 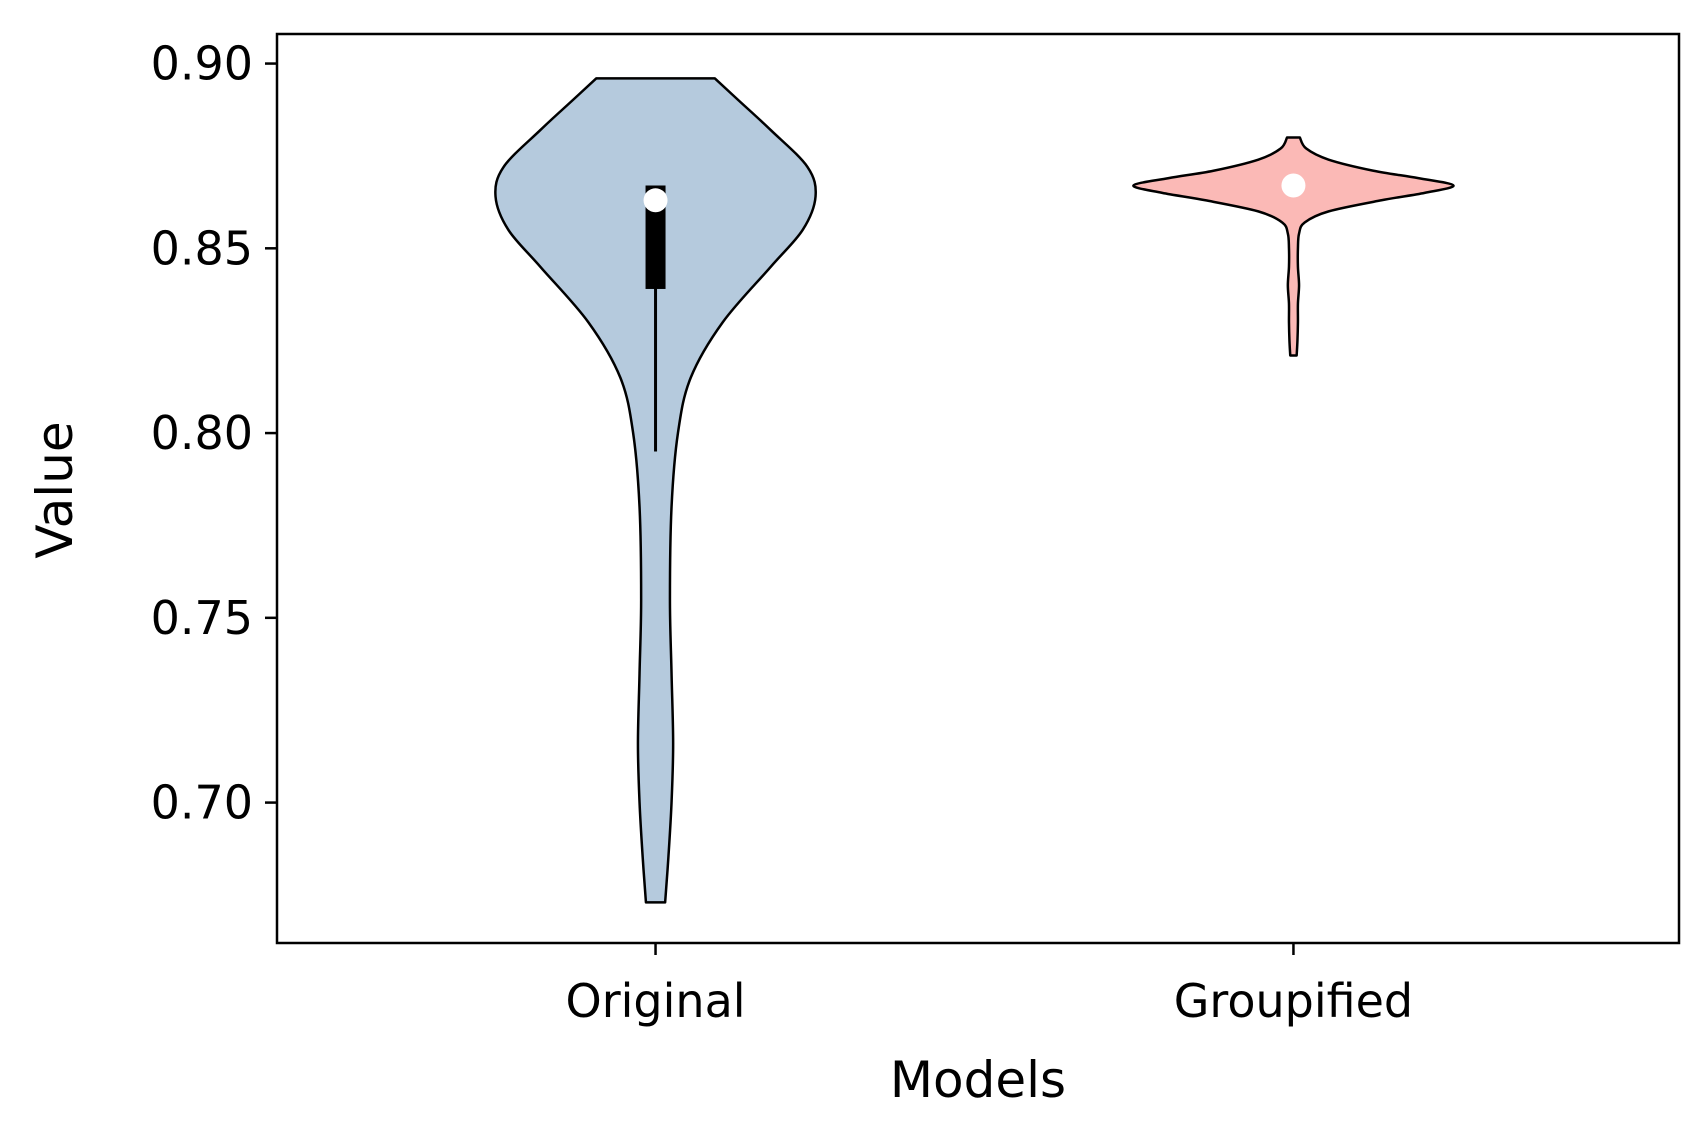 What do you see at coordinates (202, 433) in the screenshot?
I see `y-tick-label: 0.80` at bounding box center [202, 433].